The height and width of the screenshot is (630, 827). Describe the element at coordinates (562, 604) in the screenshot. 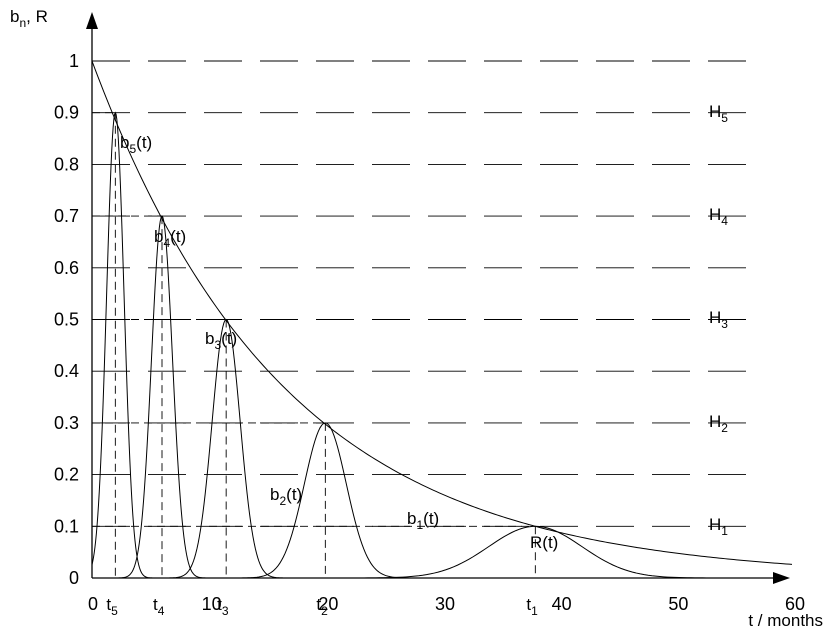

I see `x-tick-label: 40` at that location.